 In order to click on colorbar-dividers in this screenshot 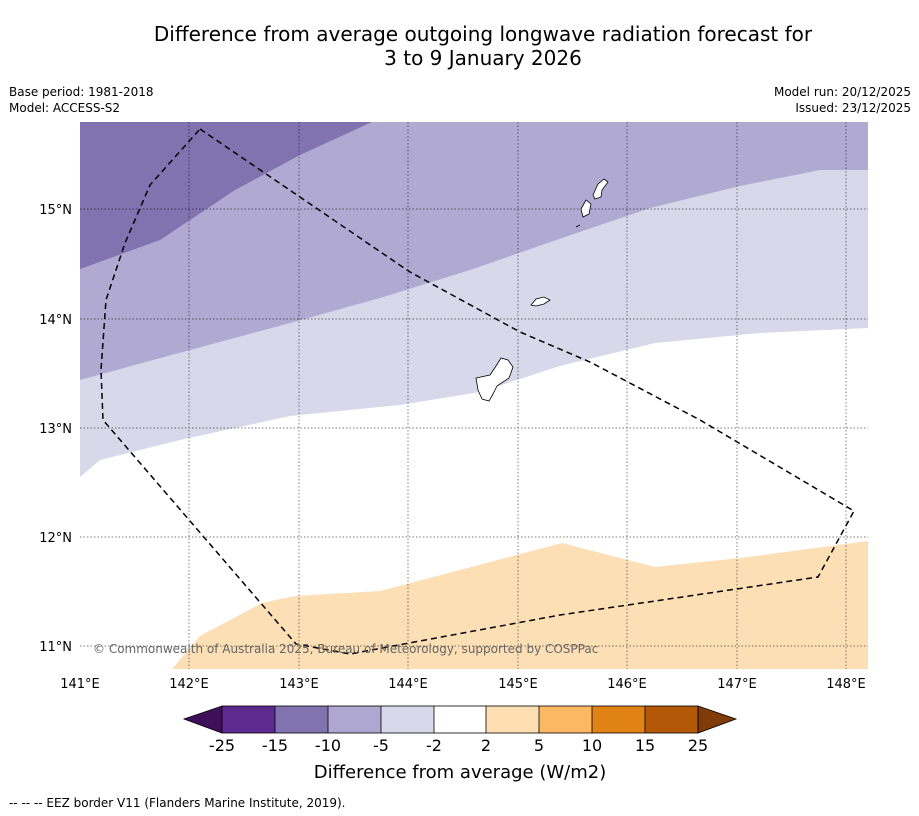, I will do `click(460, 719)`.